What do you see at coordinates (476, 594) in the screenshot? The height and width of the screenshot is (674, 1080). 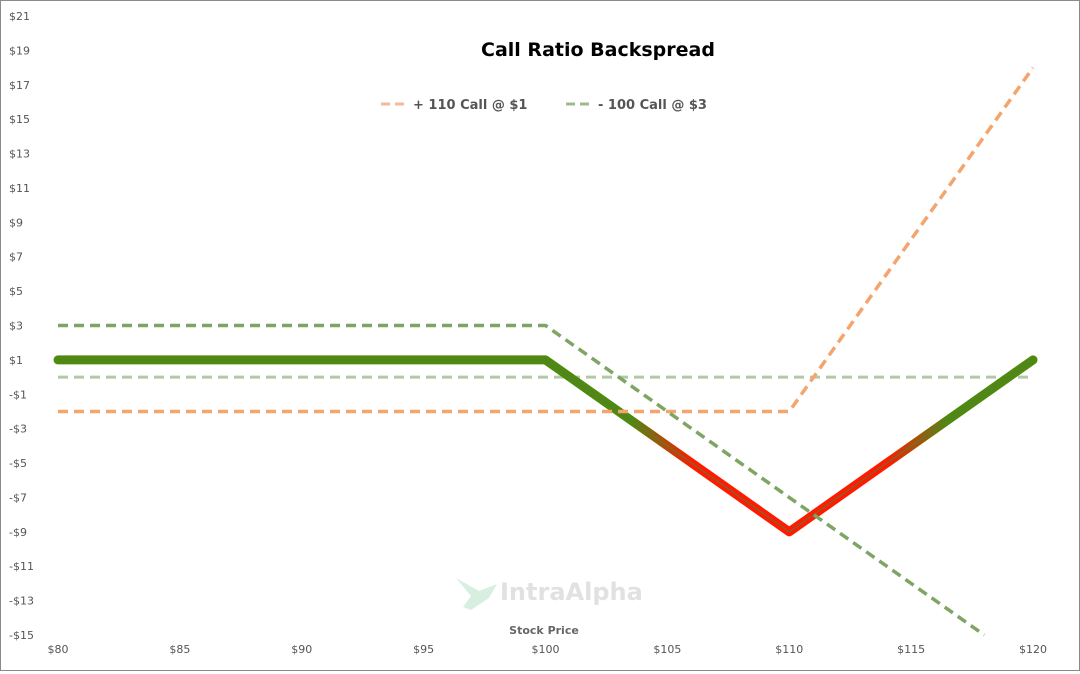 I see `hummingbird-logo-icon` at bounding box center [476, 594].